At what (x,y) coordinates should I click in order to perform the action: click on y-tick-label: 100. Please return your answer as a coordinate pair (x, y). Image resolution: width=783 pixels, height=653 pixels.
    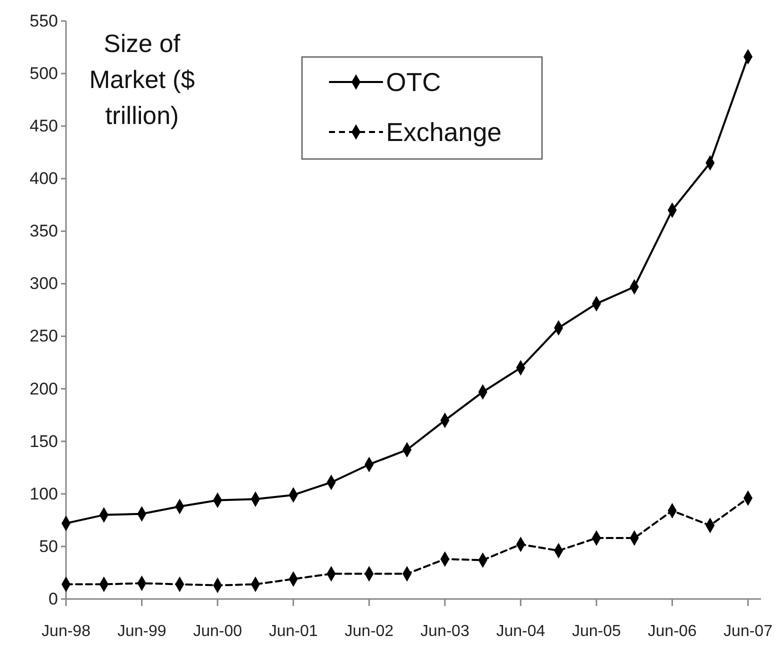
    Looking at the image, I should click on (44, 494).